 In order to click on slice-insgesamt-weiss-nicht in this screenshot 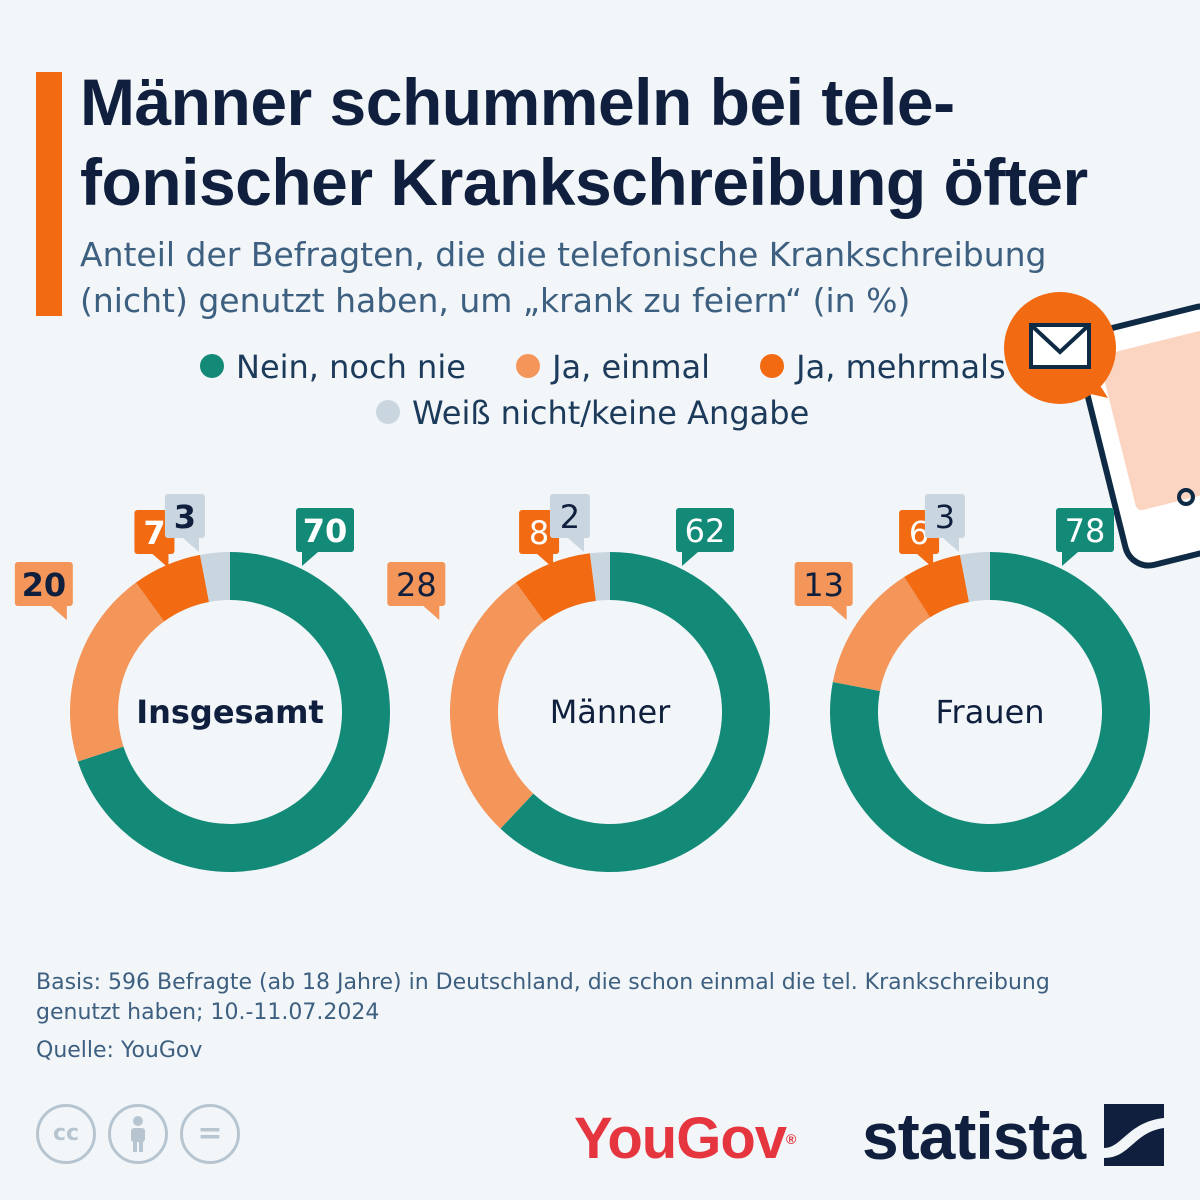, I will do `click(215, 577)`.